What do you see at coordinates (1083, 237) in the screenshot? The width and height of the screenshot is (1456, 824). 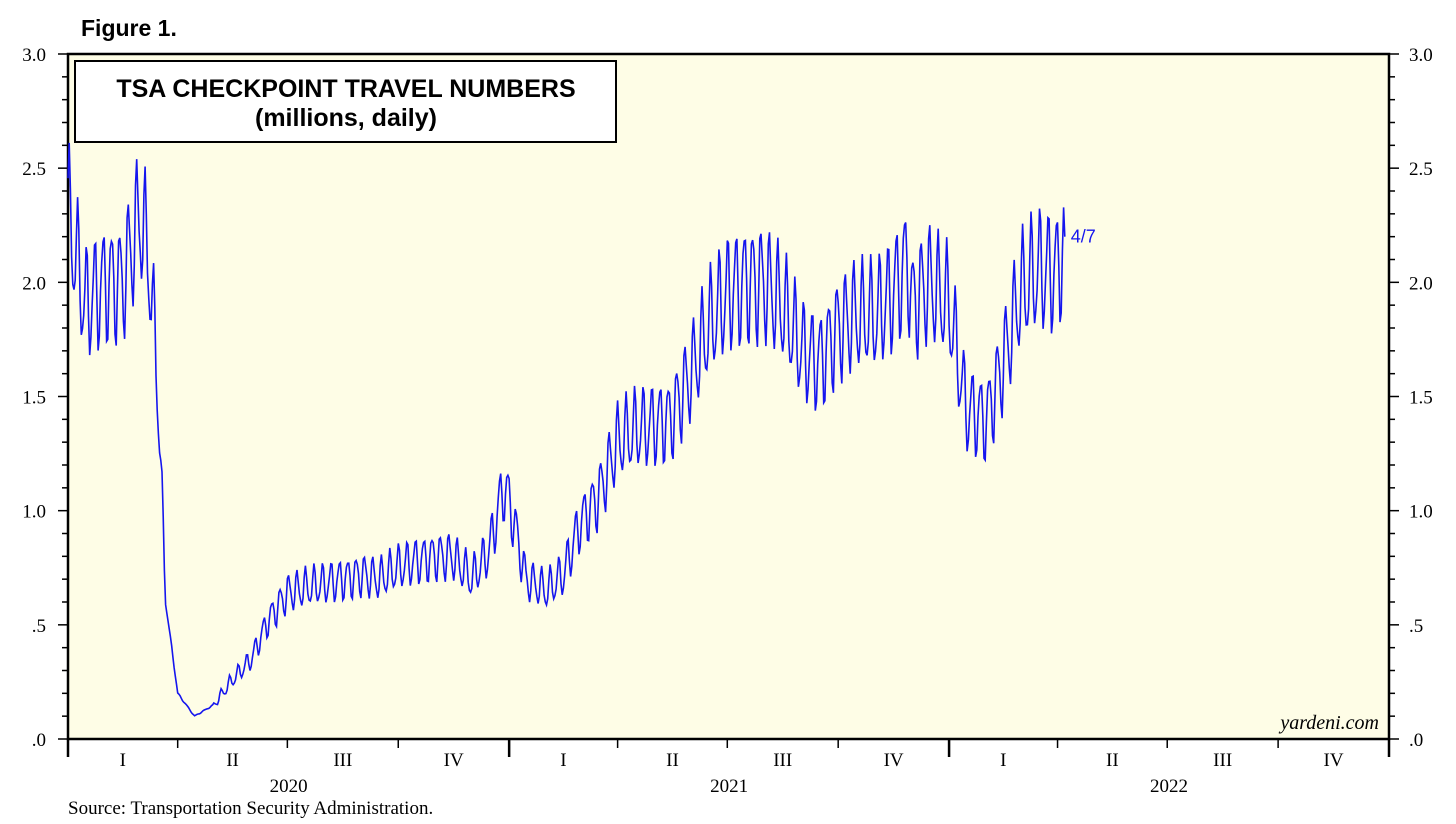 I see `last-data-label: 4/7` at bounding box center [1083, 237].